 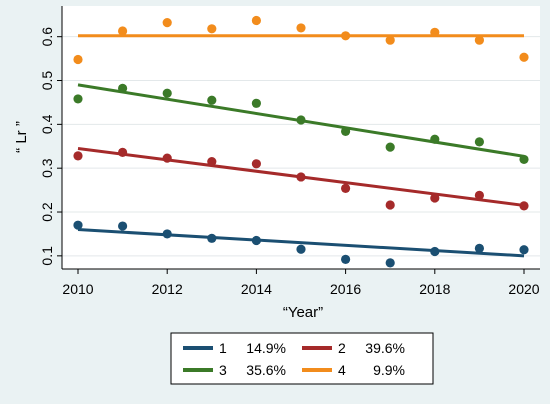 I want to click on x-ticks: 2010 2012 2014 2016 2018 2020, so click(x=301, y=283).